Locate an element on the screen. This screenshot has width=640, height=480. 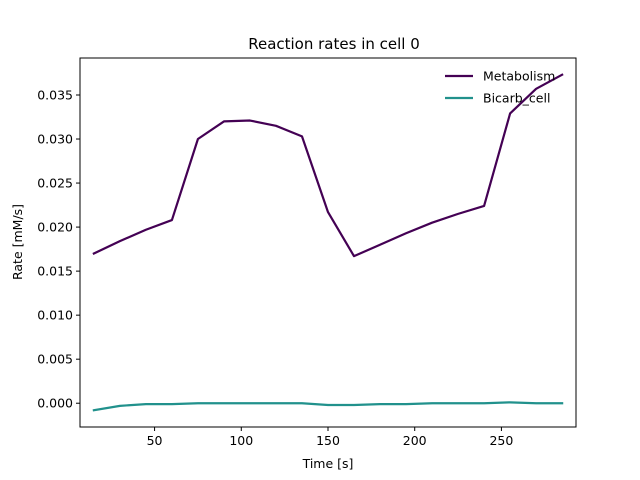
x-axis-label: Time [s] is located at coordinates (328, 463).